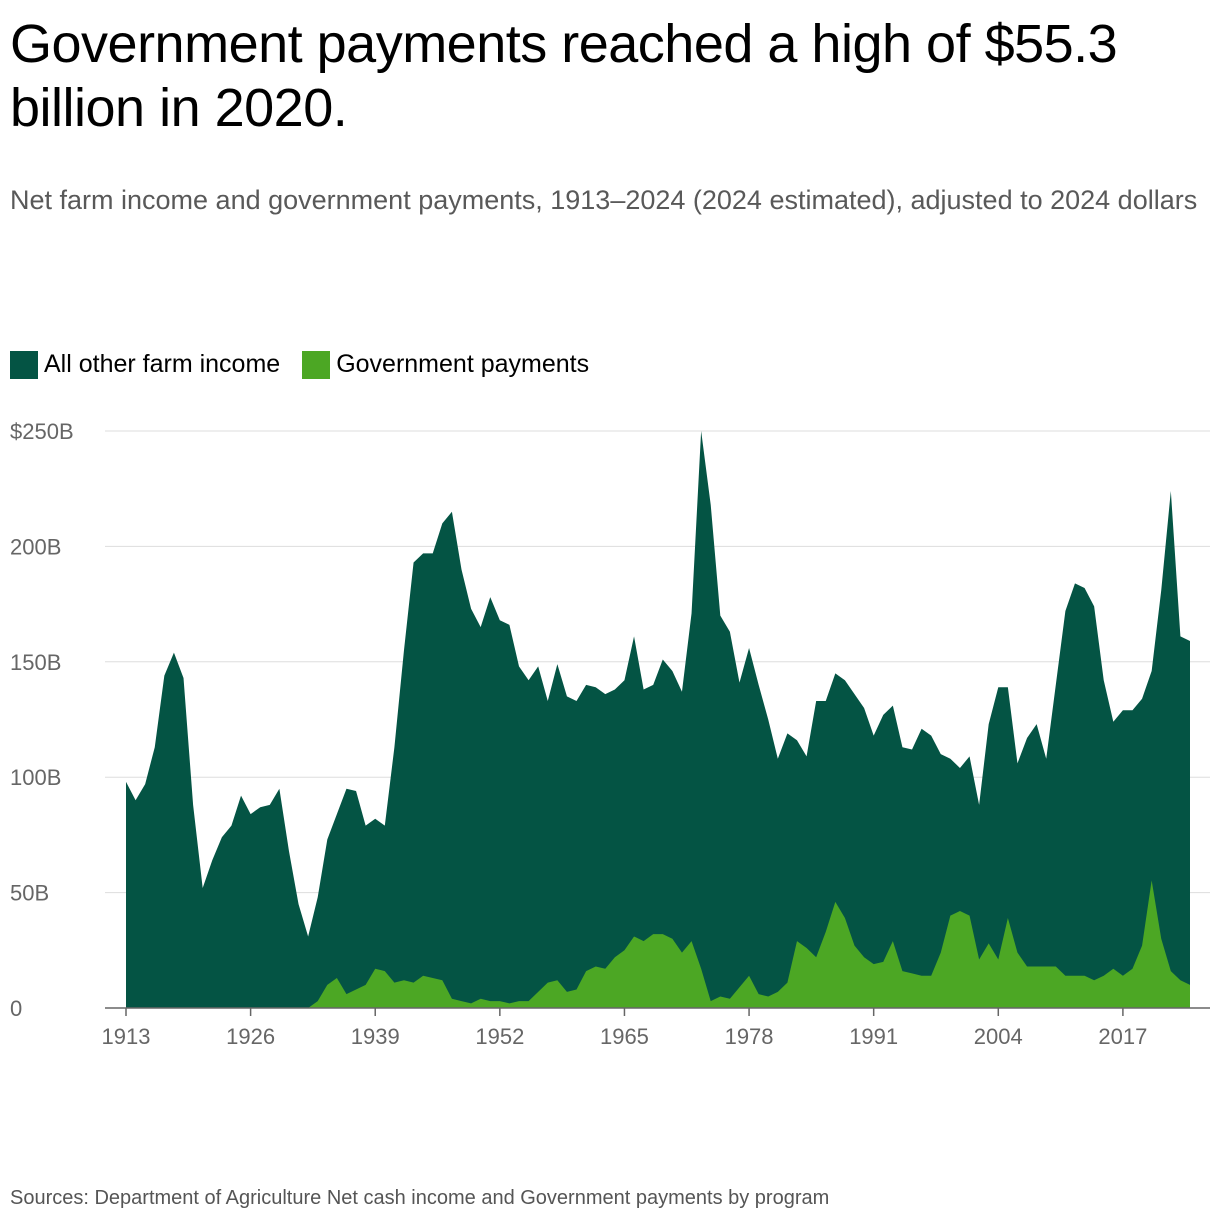 The height and width of the screenshot is (1230, 1220). I want to click on x-tick-label: 1991, so click(873, 1036).